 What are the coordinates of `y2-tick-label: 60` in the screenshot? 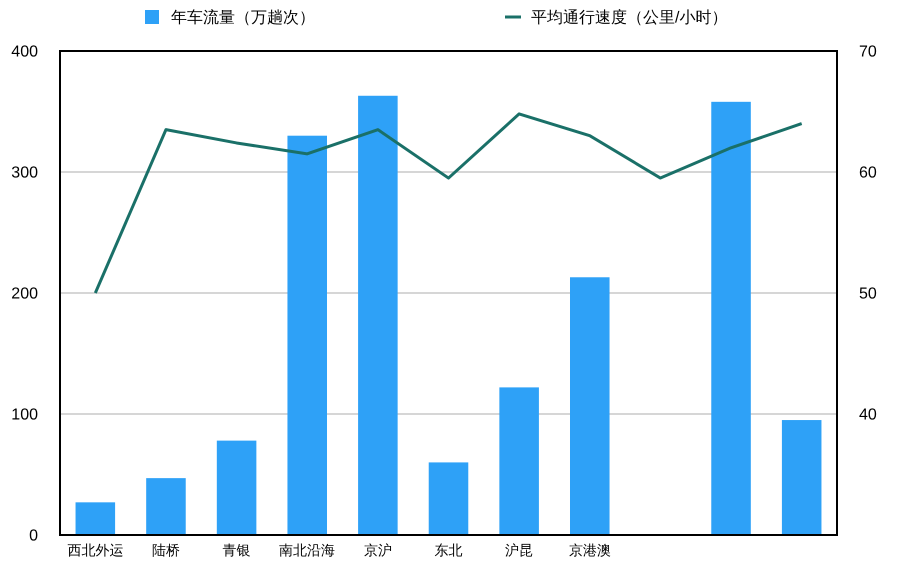 It's located at (868, 173).